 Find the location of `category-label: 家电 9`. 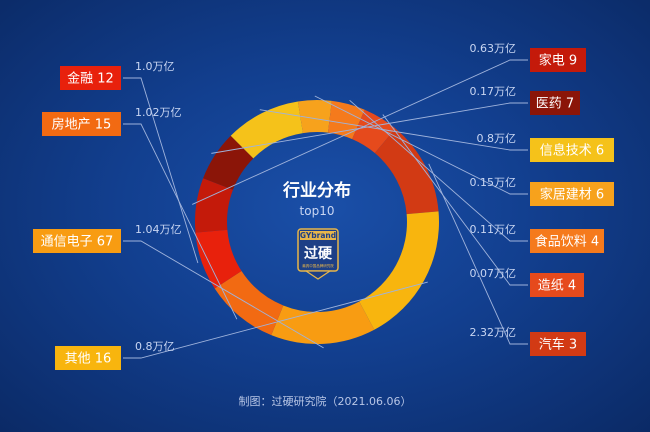

category-label: 家电 9 is located at coordinates (558, 61).